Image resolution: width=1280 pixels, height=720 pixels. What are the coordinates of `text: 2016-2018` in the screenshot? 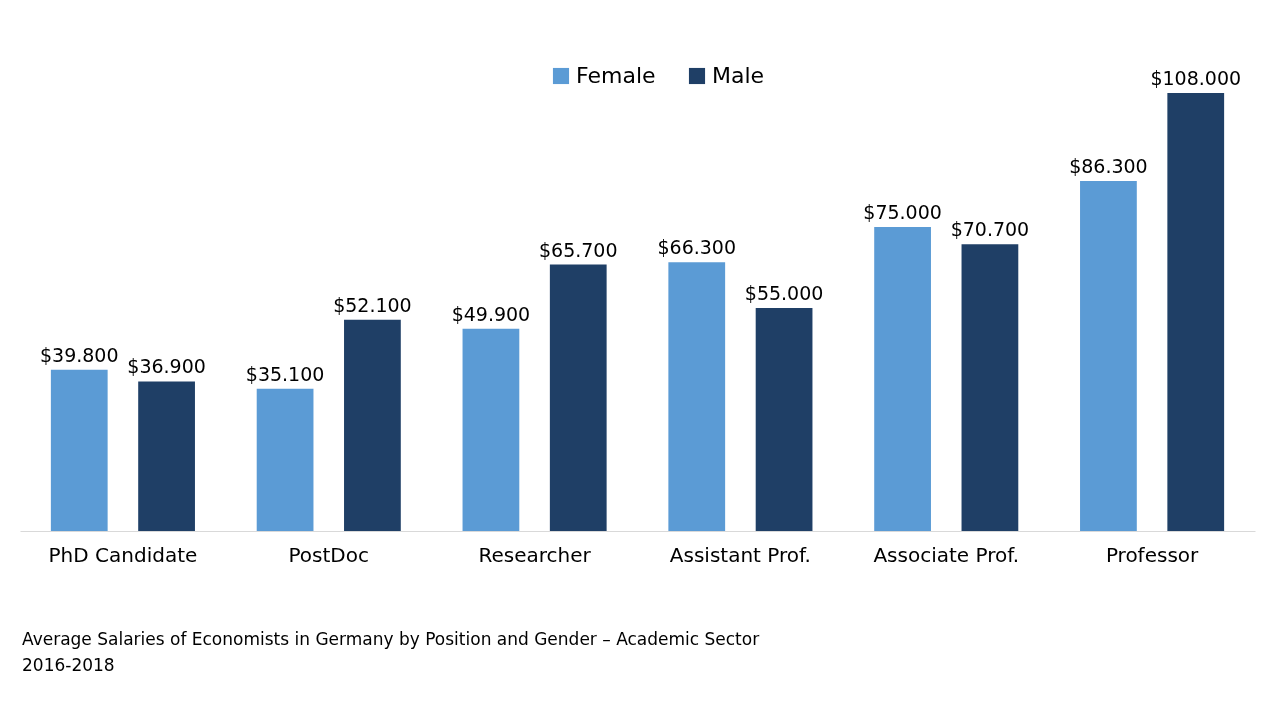 It's located at (69, 665).